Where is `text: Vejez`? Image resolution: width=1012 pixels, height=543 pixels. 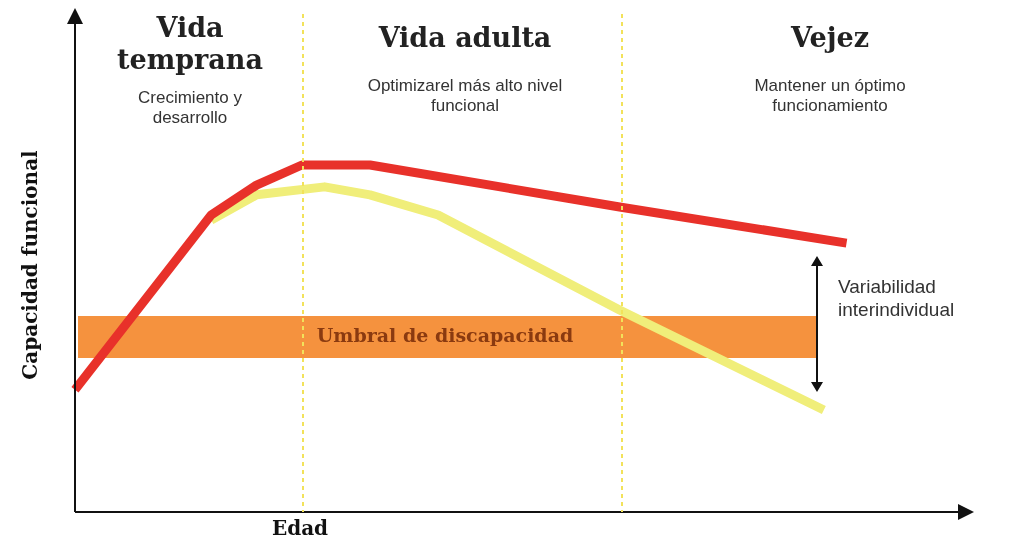 text: Vejez is located at coordinates (829, 38).